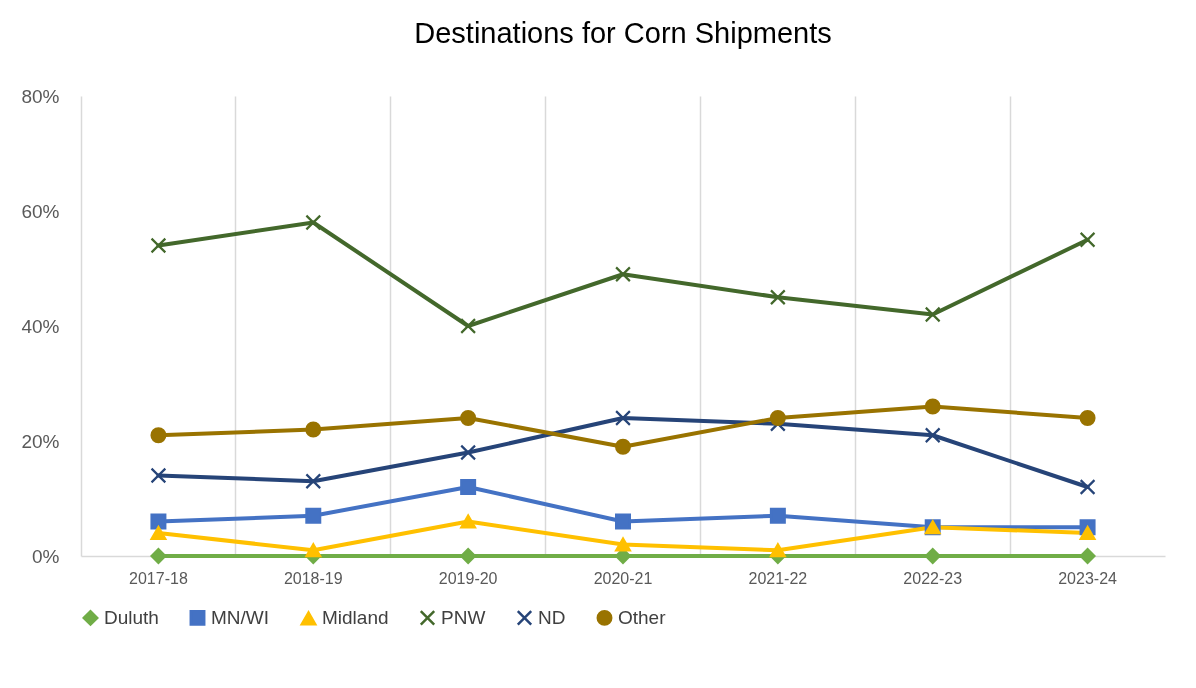  What do you see at coordinates (623, 578) in the screenshot?
I see `x-tick-label: 2020-21` at bounding box center [623, 578].